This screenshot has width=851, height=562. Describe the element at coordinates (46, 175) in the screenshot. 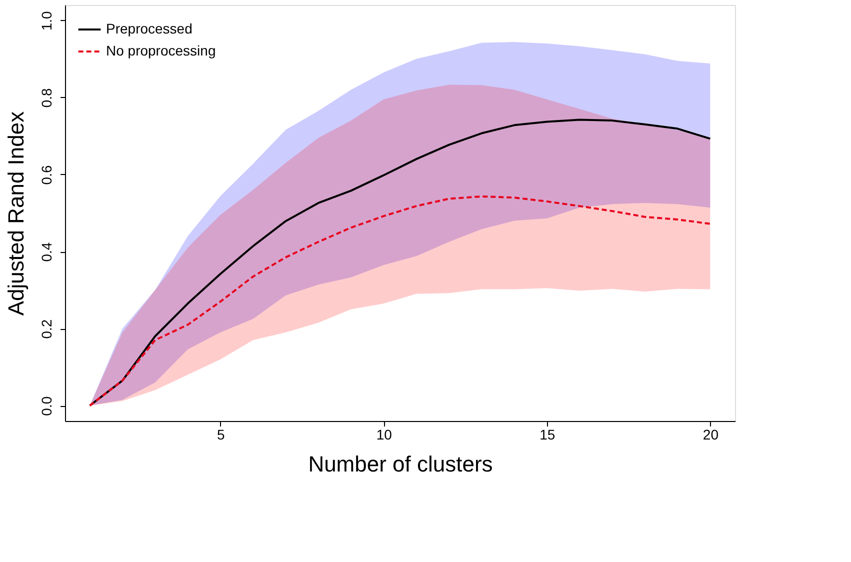

I see `y-tick-label: 0.6` at that location.